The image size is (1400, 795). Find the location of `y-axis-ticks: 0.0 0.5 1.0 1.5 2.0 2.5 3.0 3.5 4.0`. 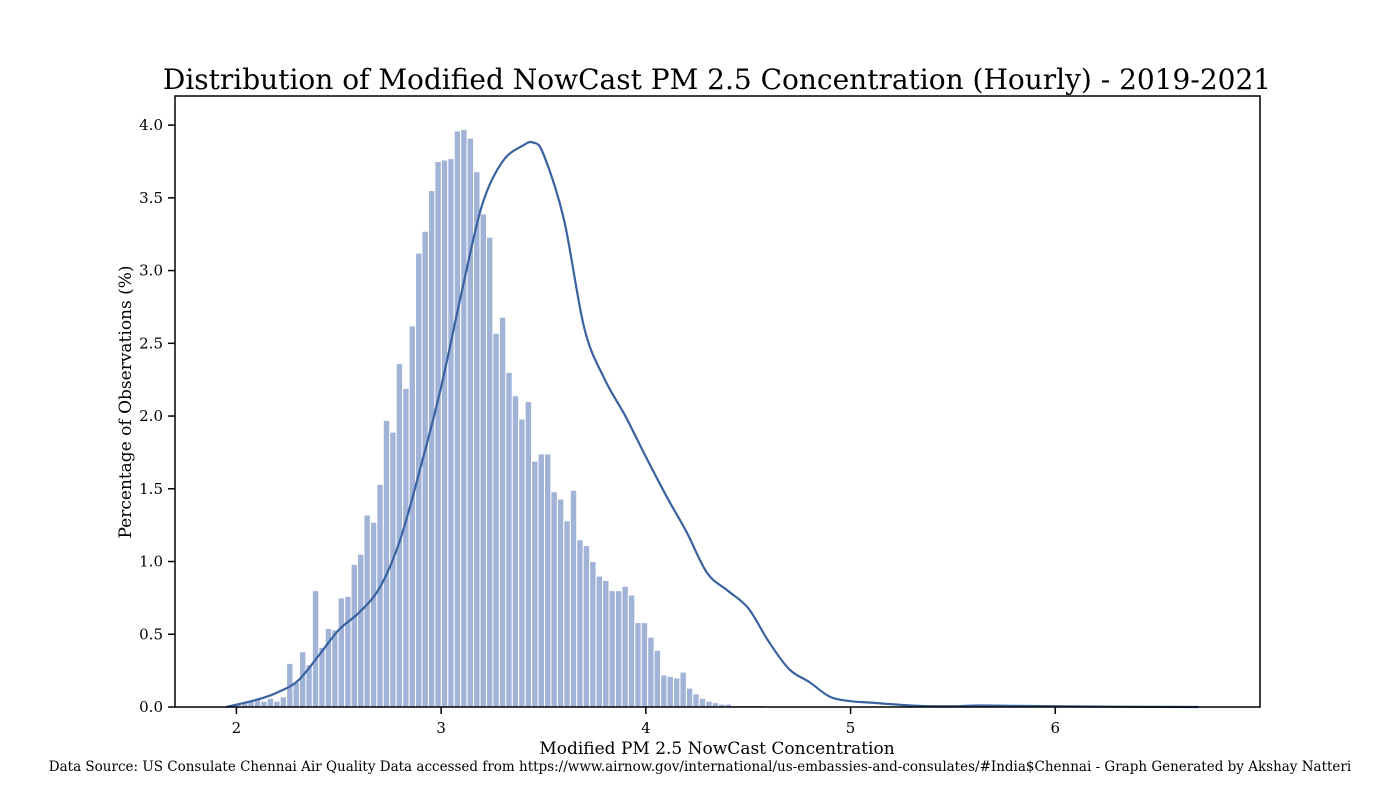

y-axis-ticks: 0.0 0.5 1.0 1.5 2.0 2.5 3.0 3.5 4.0 is located at coordinates (157, 416).